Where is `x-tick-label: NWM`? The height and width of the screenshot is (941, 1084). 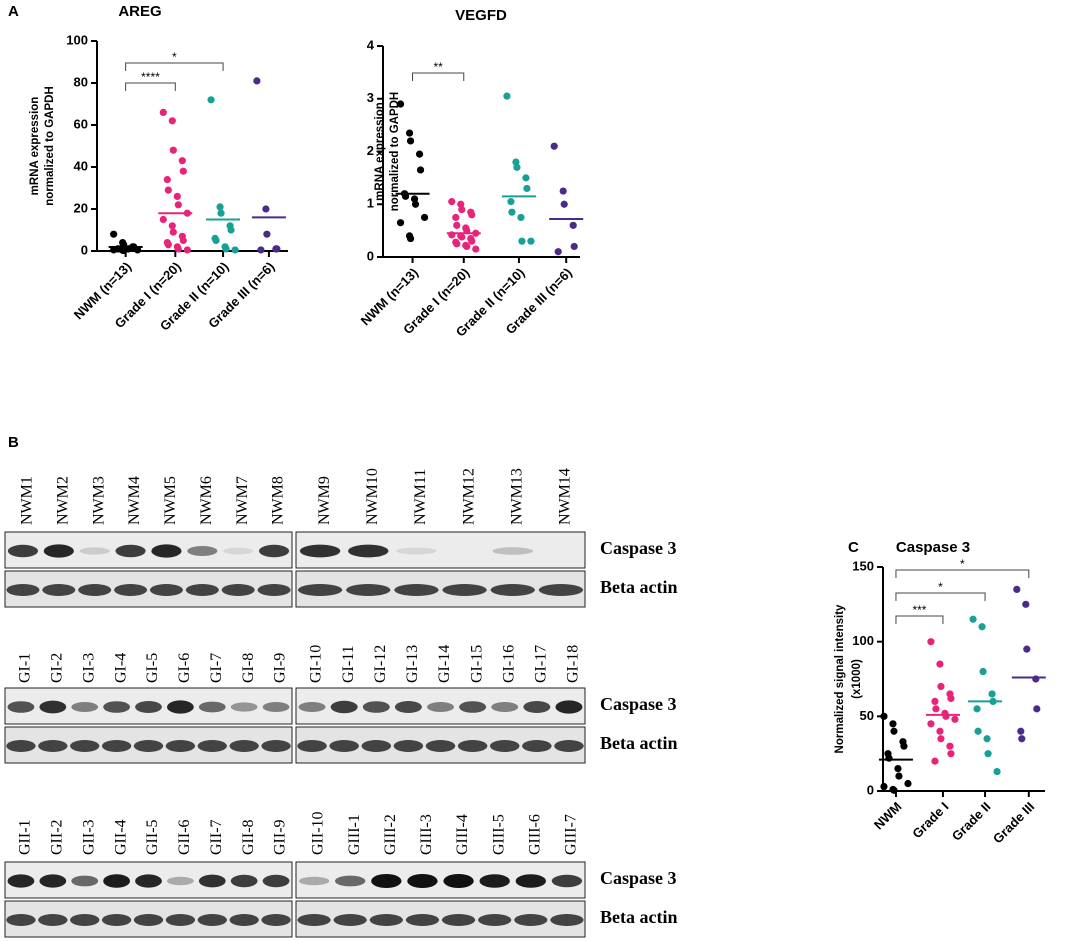 x-tick-label: NWM is located at coordinates (888, 816).